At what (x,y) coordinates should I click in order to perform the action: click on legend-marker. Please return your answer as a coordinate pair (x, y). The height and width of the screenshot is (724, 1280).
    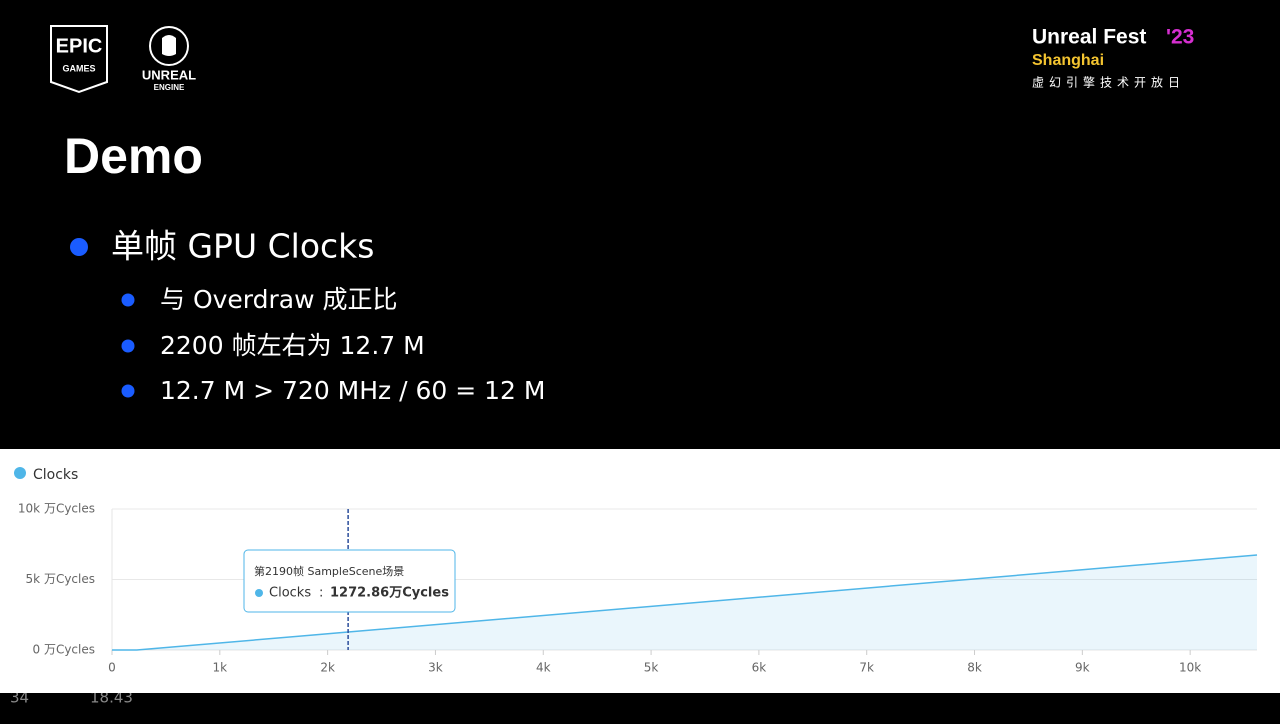
    Looking at the image, I should click on (20, 473).